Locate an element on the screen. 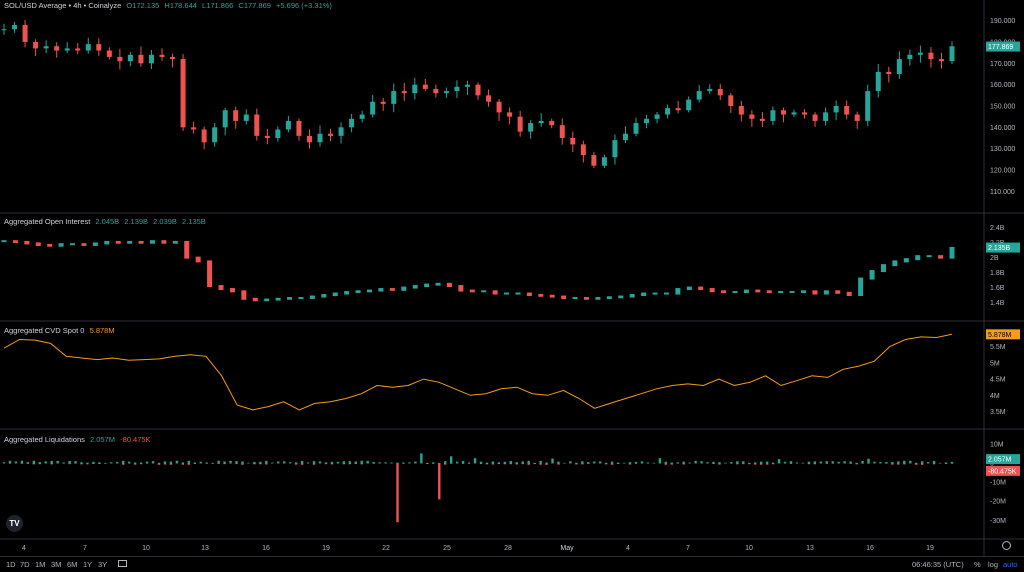  range-7d-button: 7D is located at coordinates (25, 564).